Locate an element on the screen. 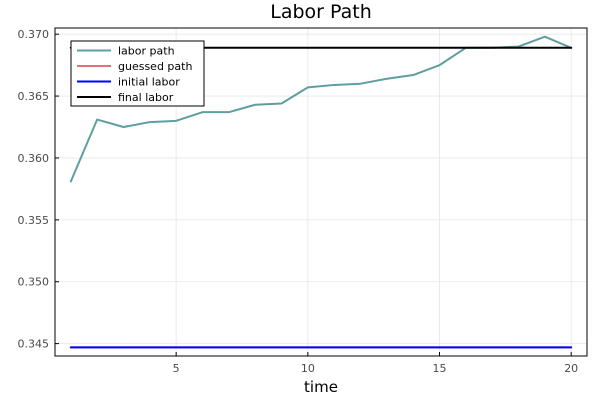 This screenshot has width=600, height=400. y-tick-label: 0.350 is located at coordinates (34, 282).